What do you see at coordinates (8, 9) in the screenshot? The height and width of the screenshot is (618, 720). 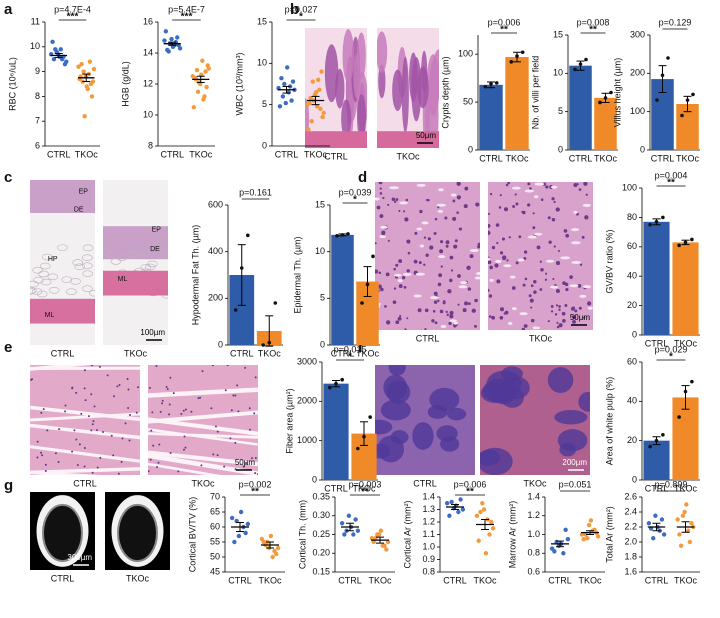 I see `panel-letter: a` at bounding box center [8, 9].